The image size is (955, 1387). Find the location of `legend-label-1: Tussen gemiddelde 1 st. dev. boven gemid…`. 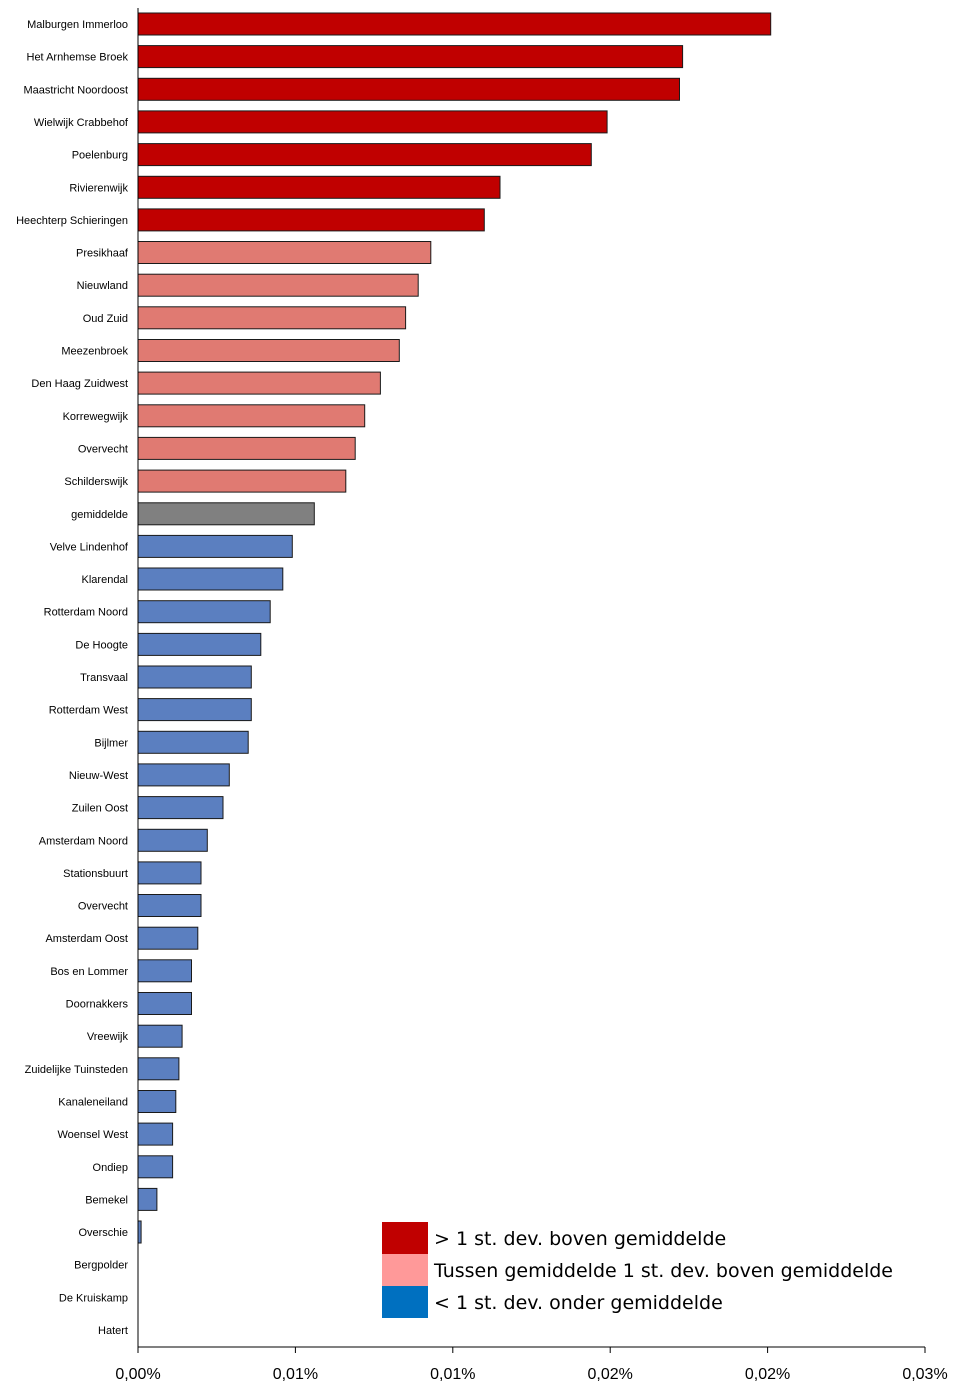

legend-label-1: Tussen gemiddelde 1 st. dev. boven gemid… is located at coordinates (663, 1271).